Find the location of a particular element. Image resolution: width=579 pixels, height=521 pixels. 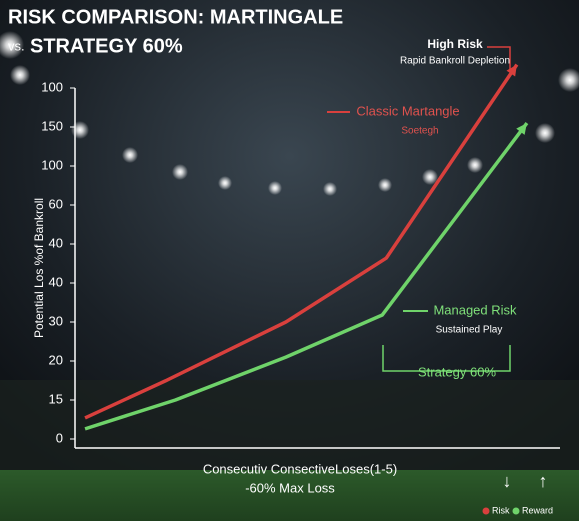

title: vs. is located at coordinates (16, 45).